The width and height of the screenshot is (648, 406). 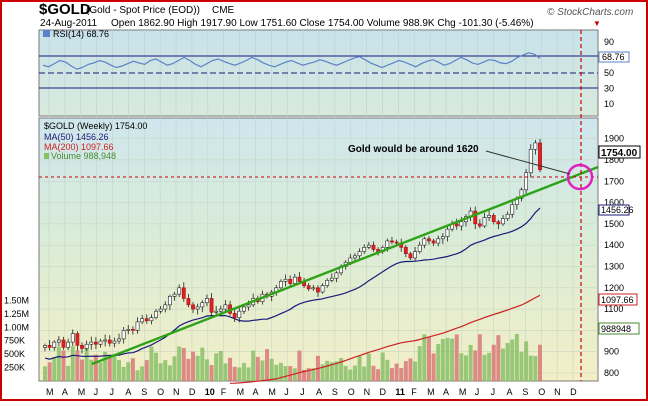 I want to click on month-label: F, so click(x=414, y=392).